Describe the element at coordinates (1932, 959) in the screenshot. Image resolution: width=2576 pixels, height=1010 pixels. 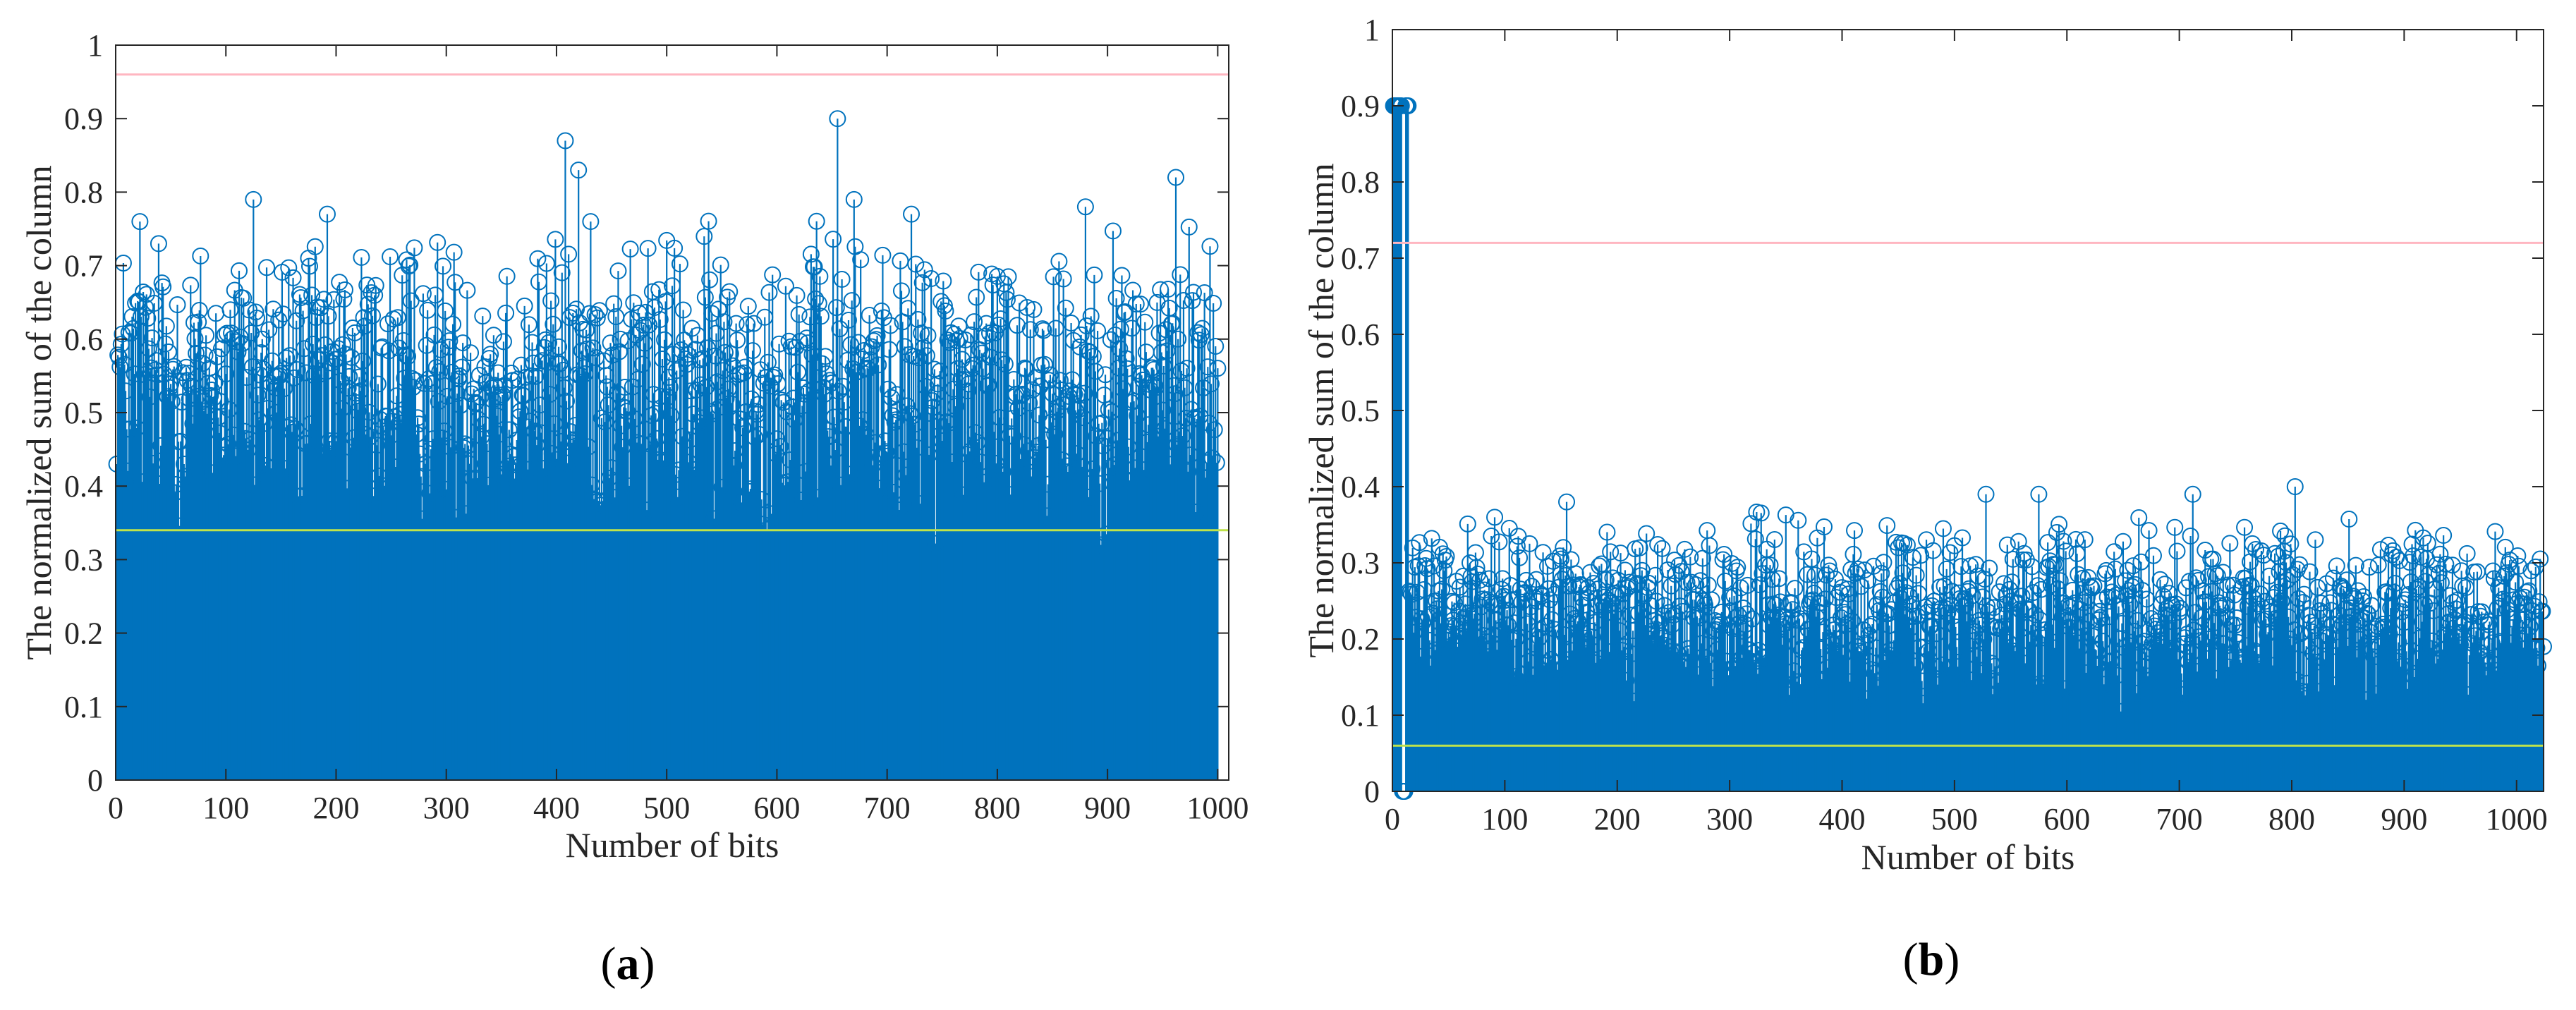
I see `panel-b-caption-letter: b` at that location.